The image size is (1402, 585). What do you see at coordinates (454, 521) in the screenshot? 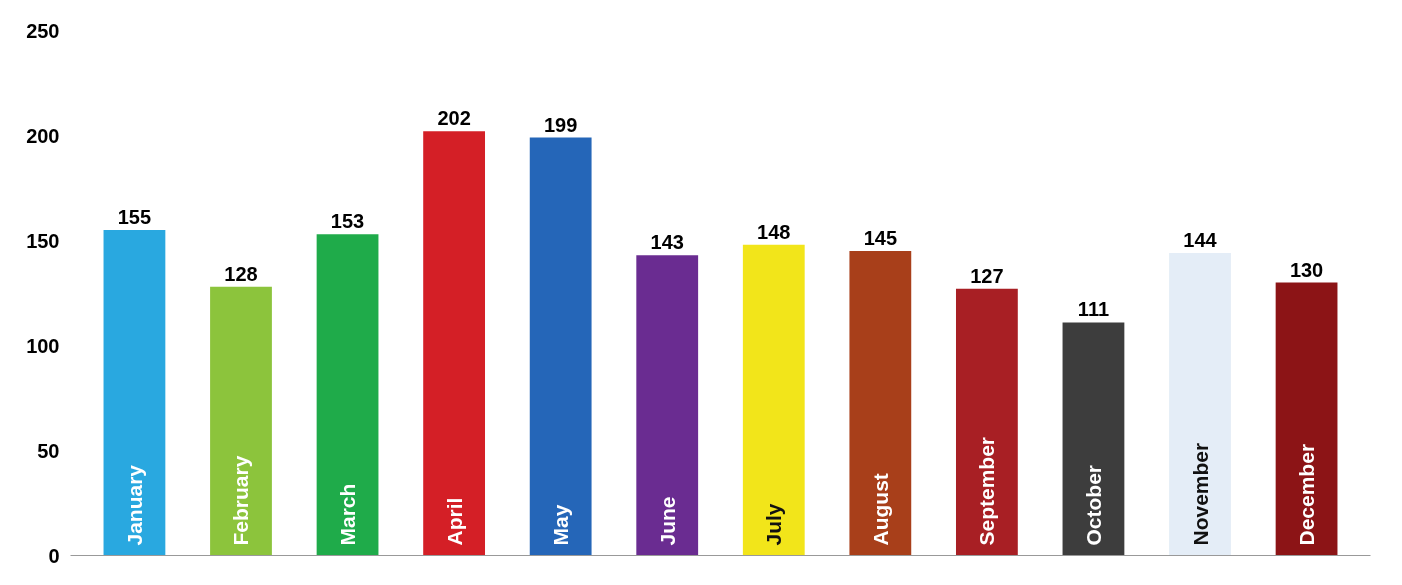
I see `x-tick-label: April` at bounding box center [454, 521].